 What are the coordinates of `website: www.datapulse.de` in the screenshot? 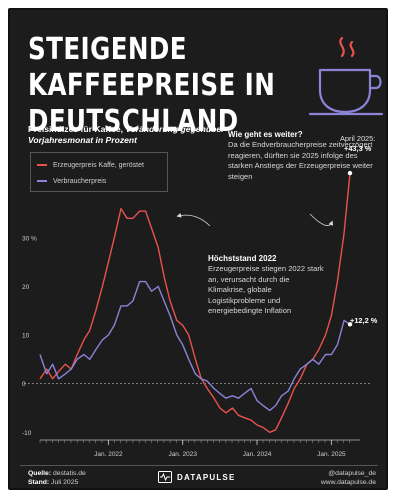 It's located at (348, 482).